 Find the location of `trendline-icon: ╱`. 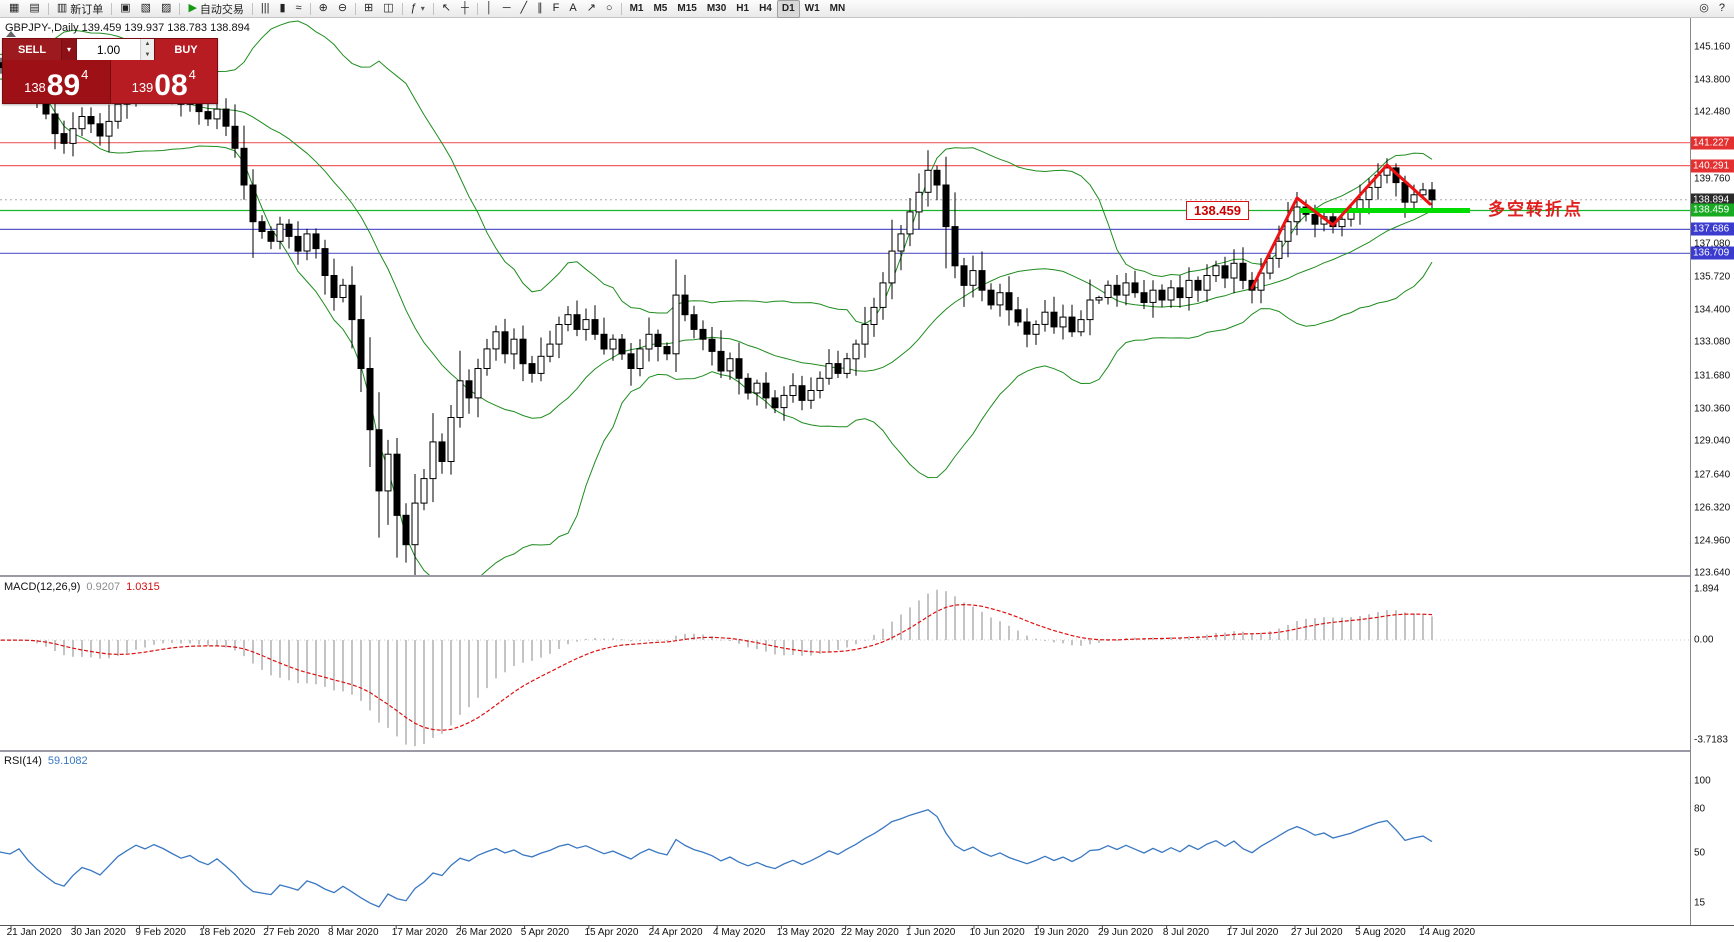

trendline-icon: ╱ is located at coordinates (523, 9).